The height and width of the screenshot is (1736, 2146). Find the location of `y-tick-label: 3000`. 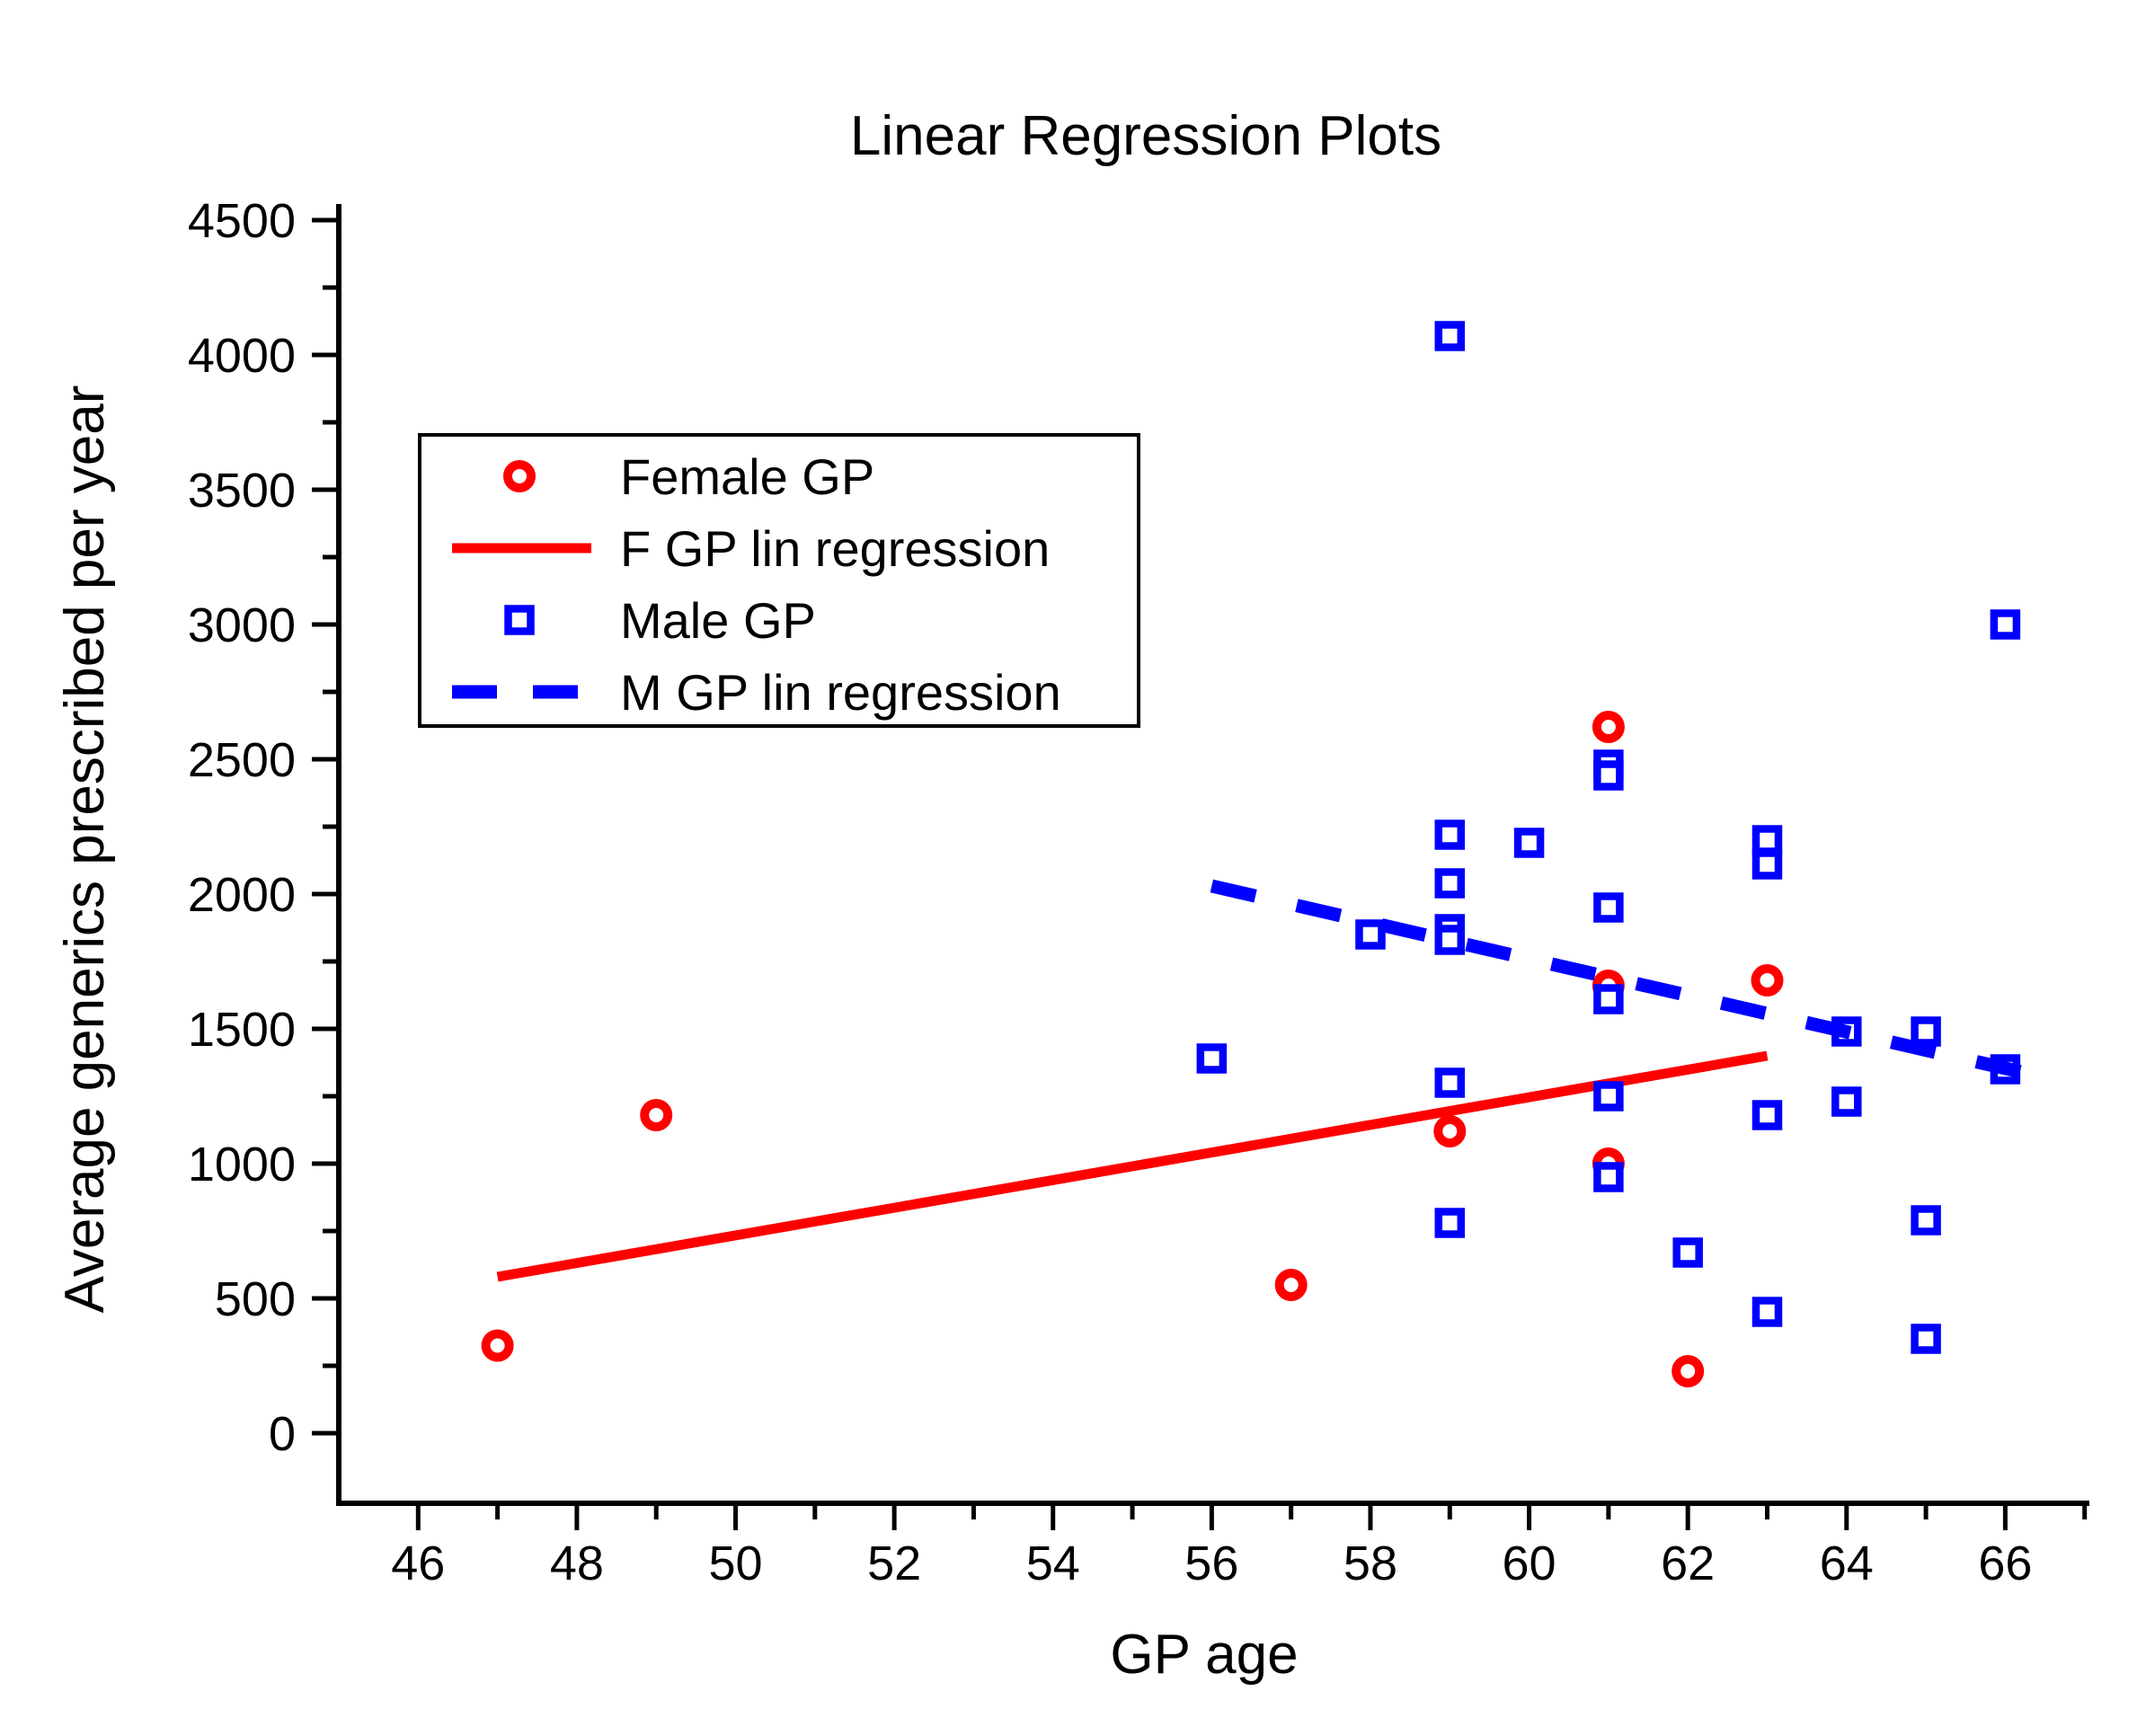

y-tick-label: 3000 is located at coordinates (242, 625).